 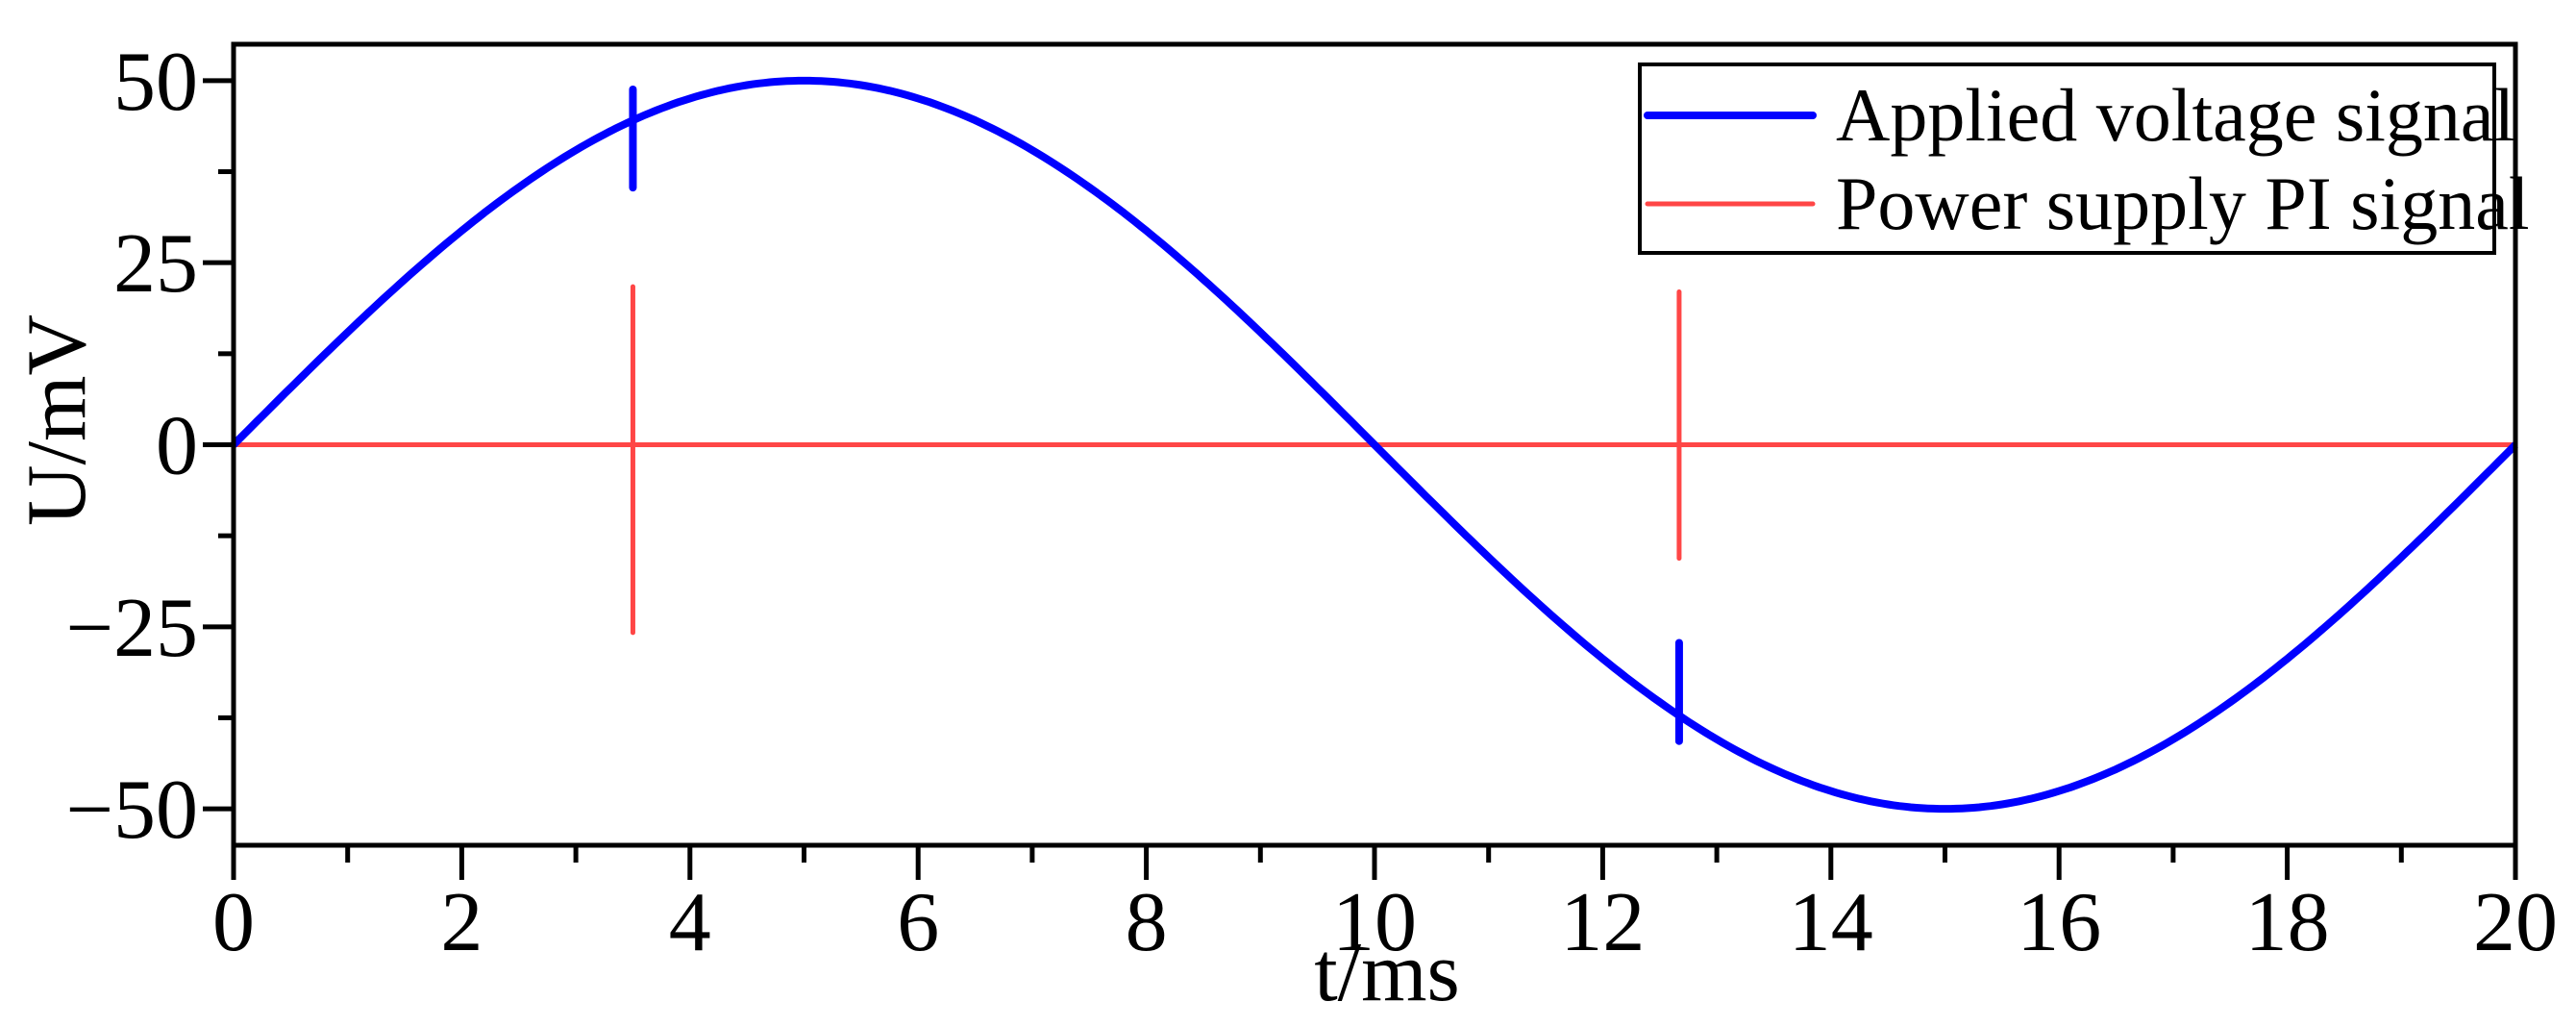 I want to click on y-axis: 50 25 0 −25 −50, so click(x=149, y=446).